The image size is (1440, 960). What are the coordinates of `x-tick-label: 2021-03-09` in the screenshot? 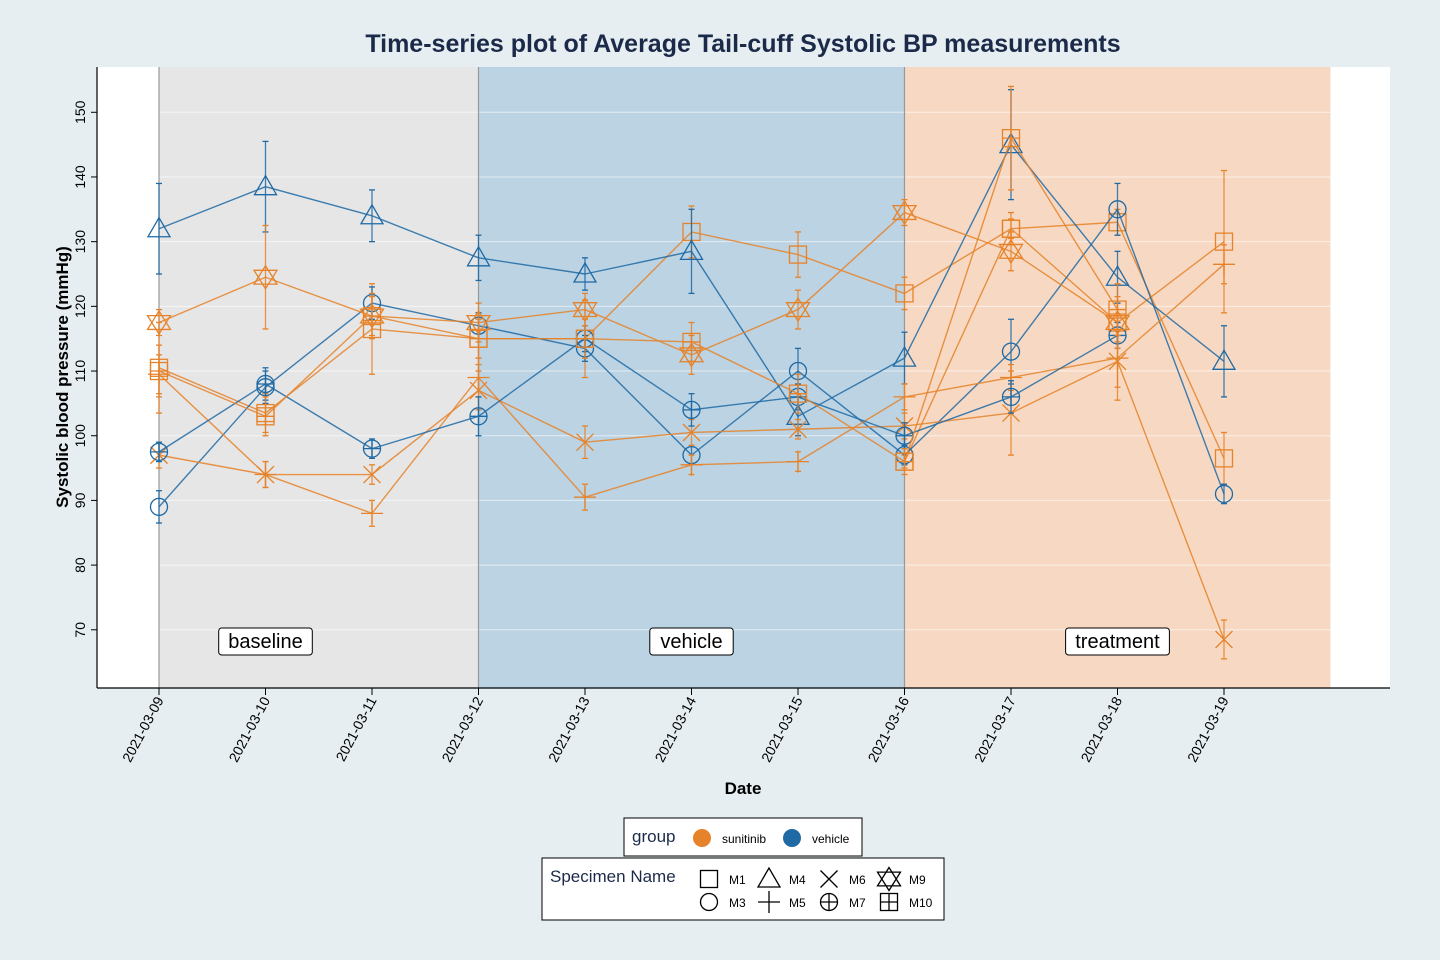 It's located at (143, 729).